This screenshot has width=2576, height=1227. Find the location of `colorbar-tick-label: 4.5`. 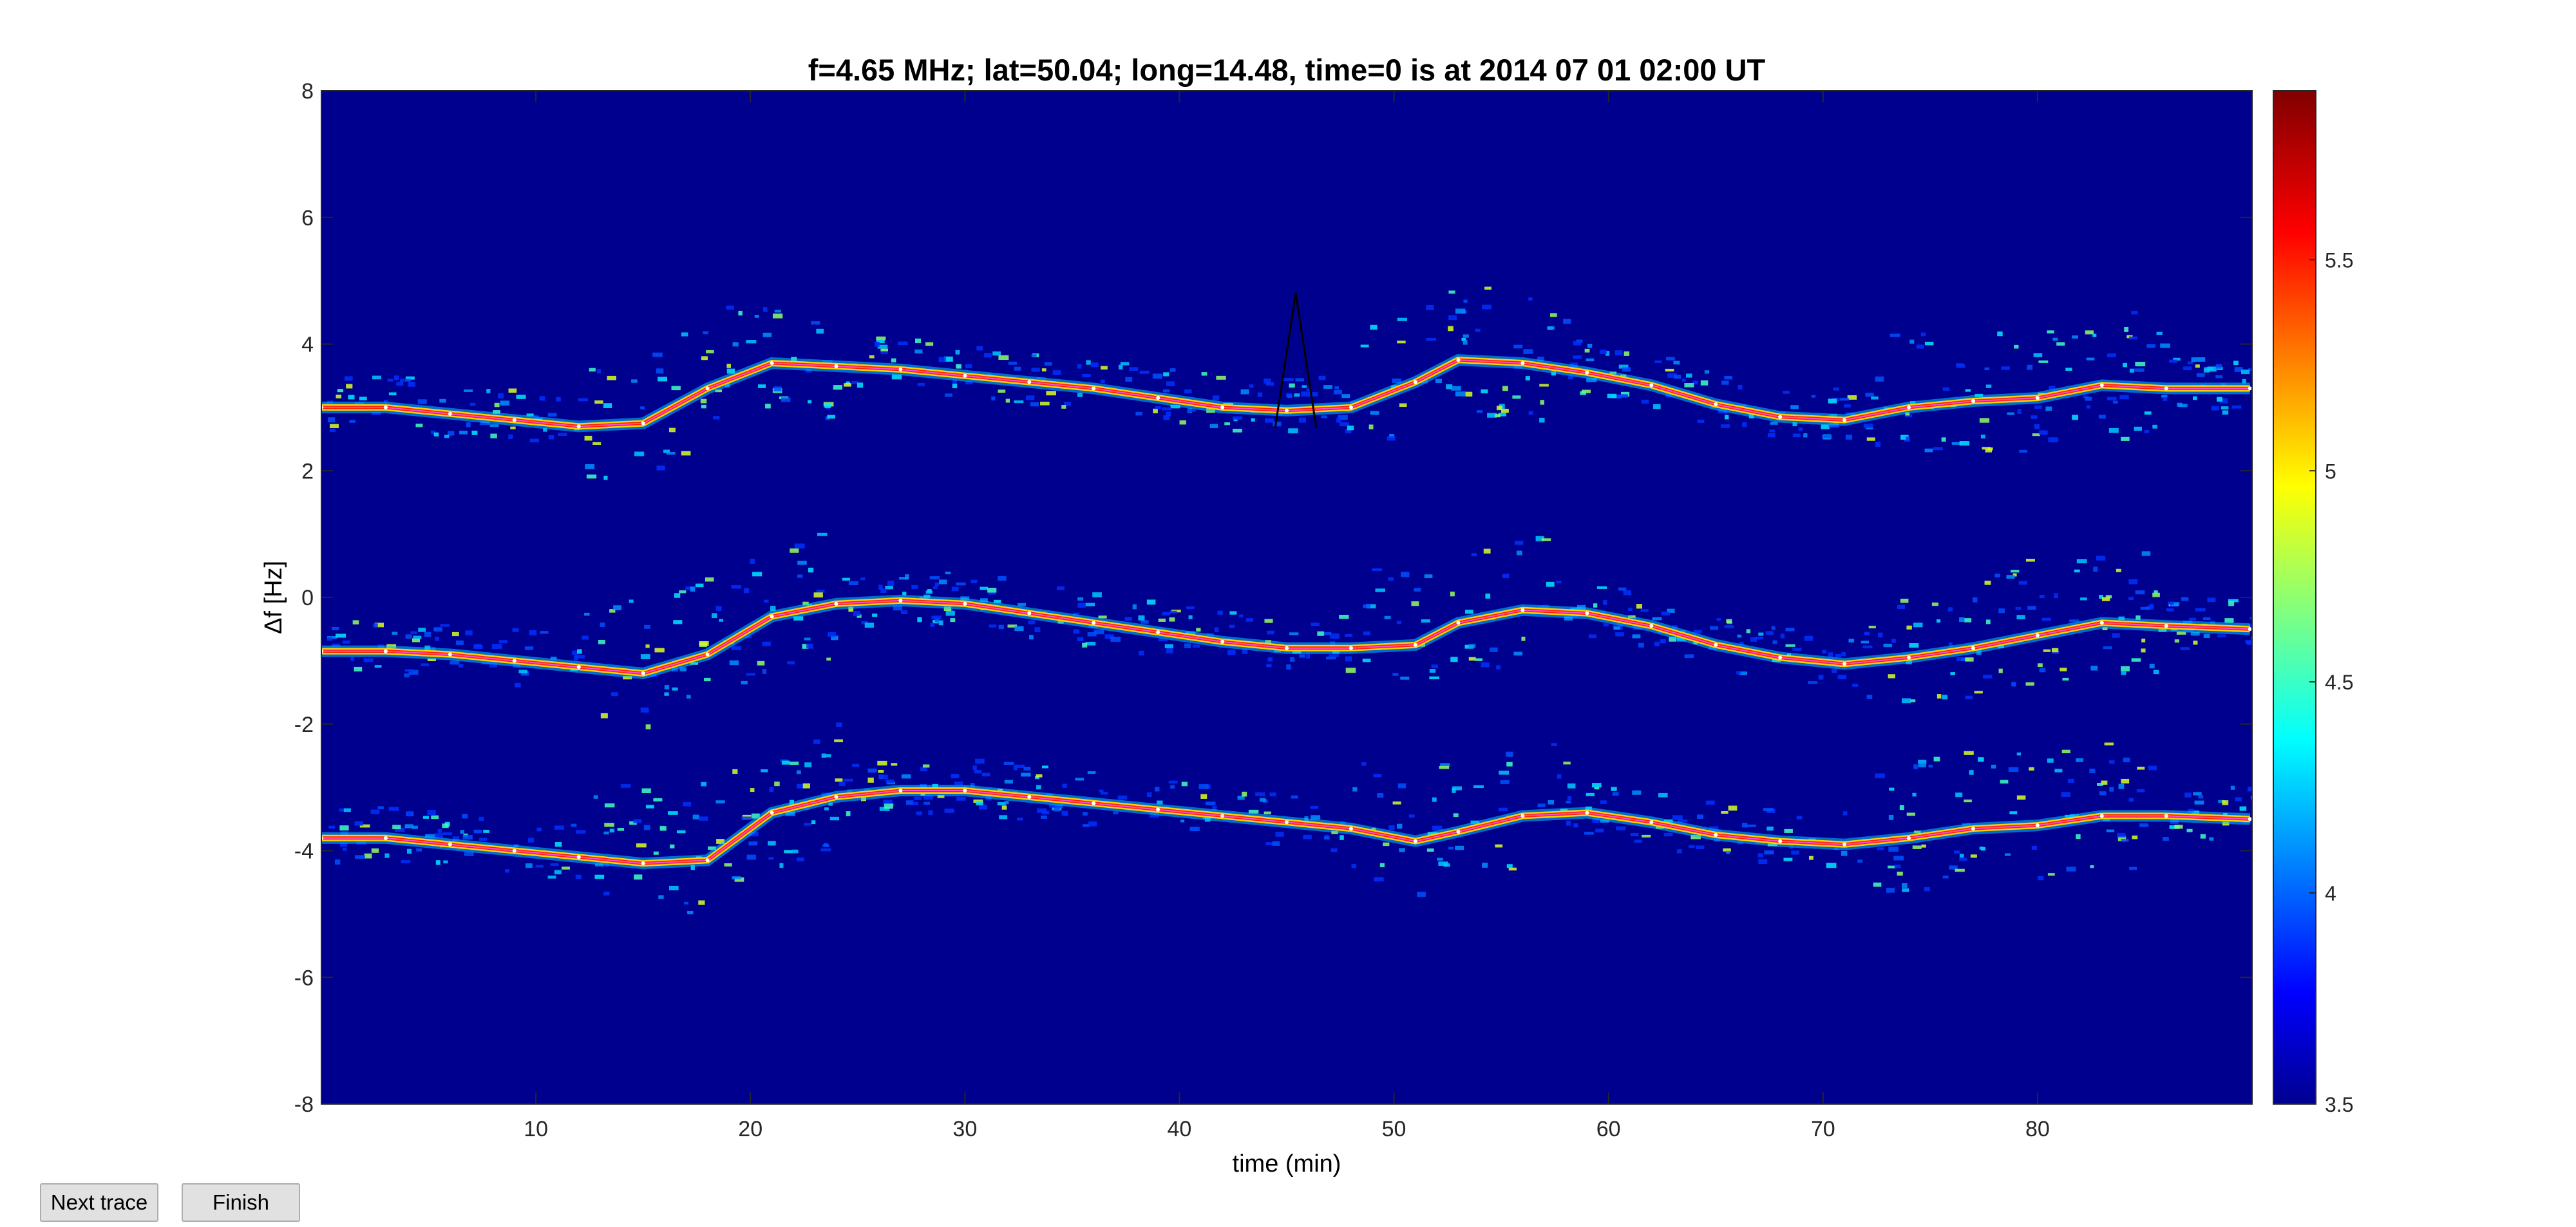

colorbar-tick-label: 4.5 is located at coordinates (2339, 682).